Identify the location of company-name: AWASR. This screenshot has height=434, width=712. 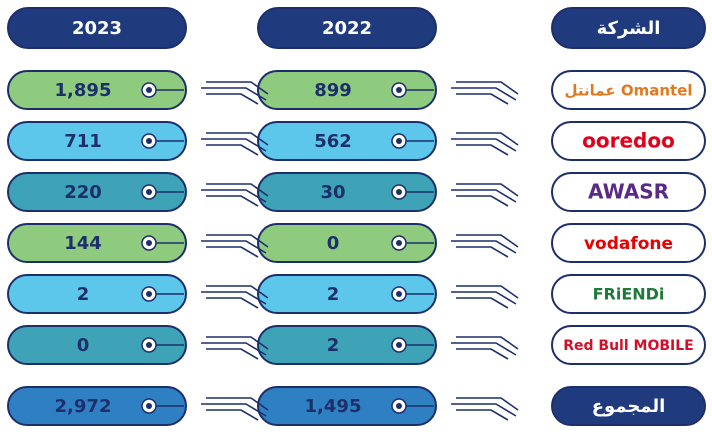
(628, 192).